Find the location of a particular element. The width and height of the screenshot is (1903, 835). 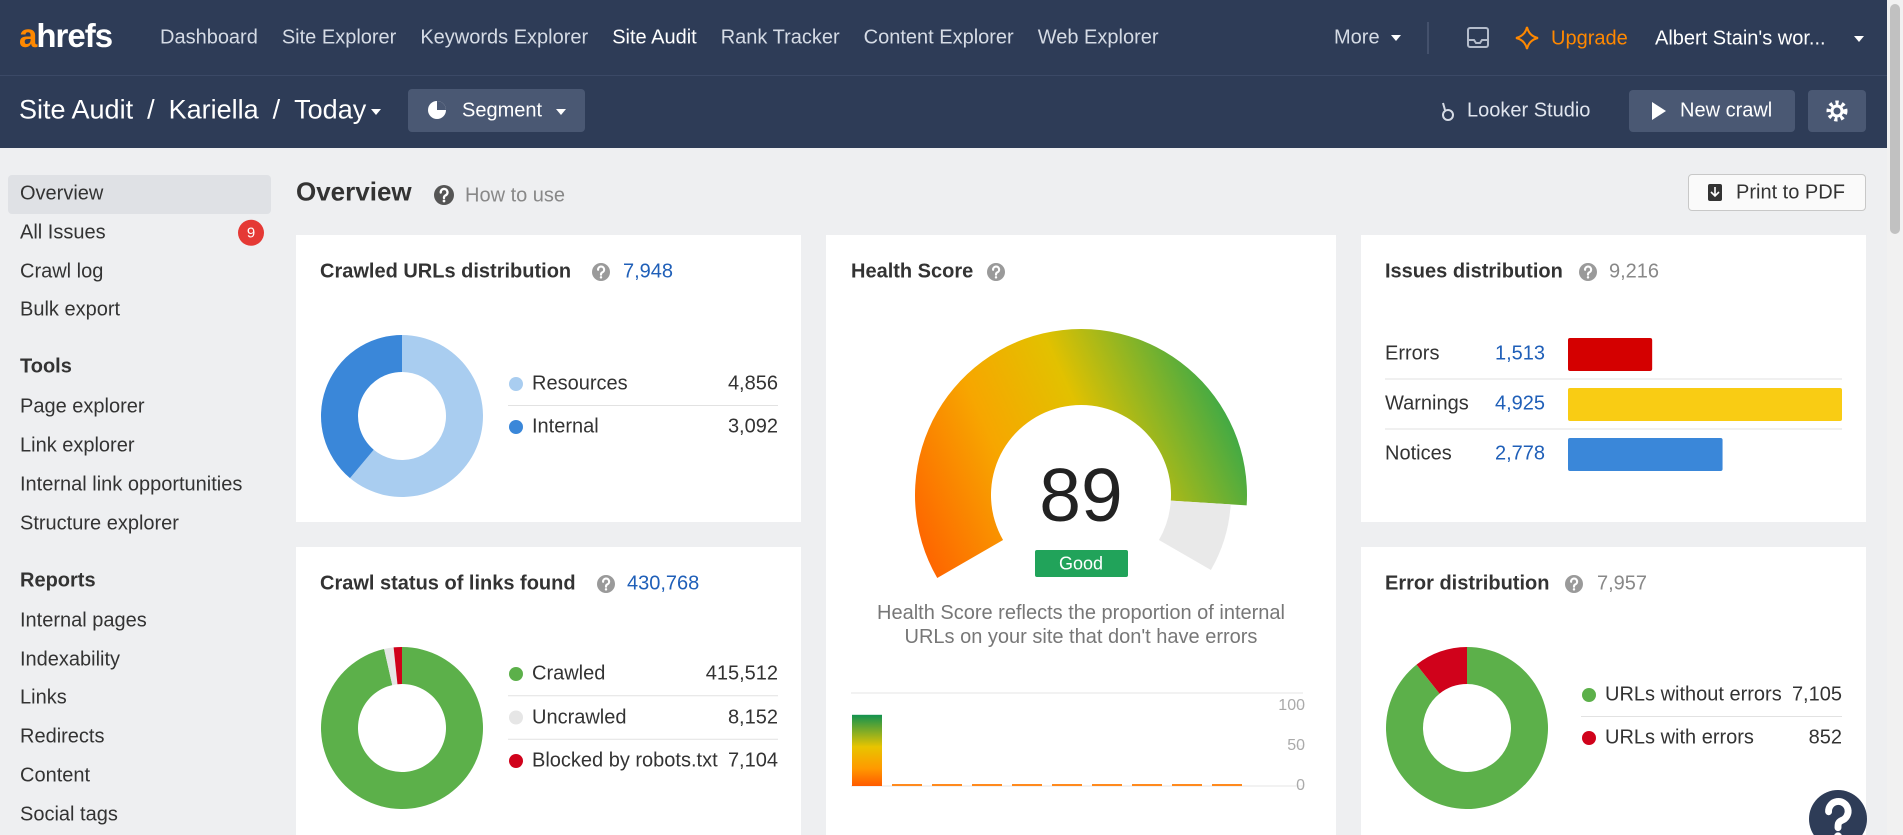

card-total: 7,957 is located at coordinates (1622, 583).